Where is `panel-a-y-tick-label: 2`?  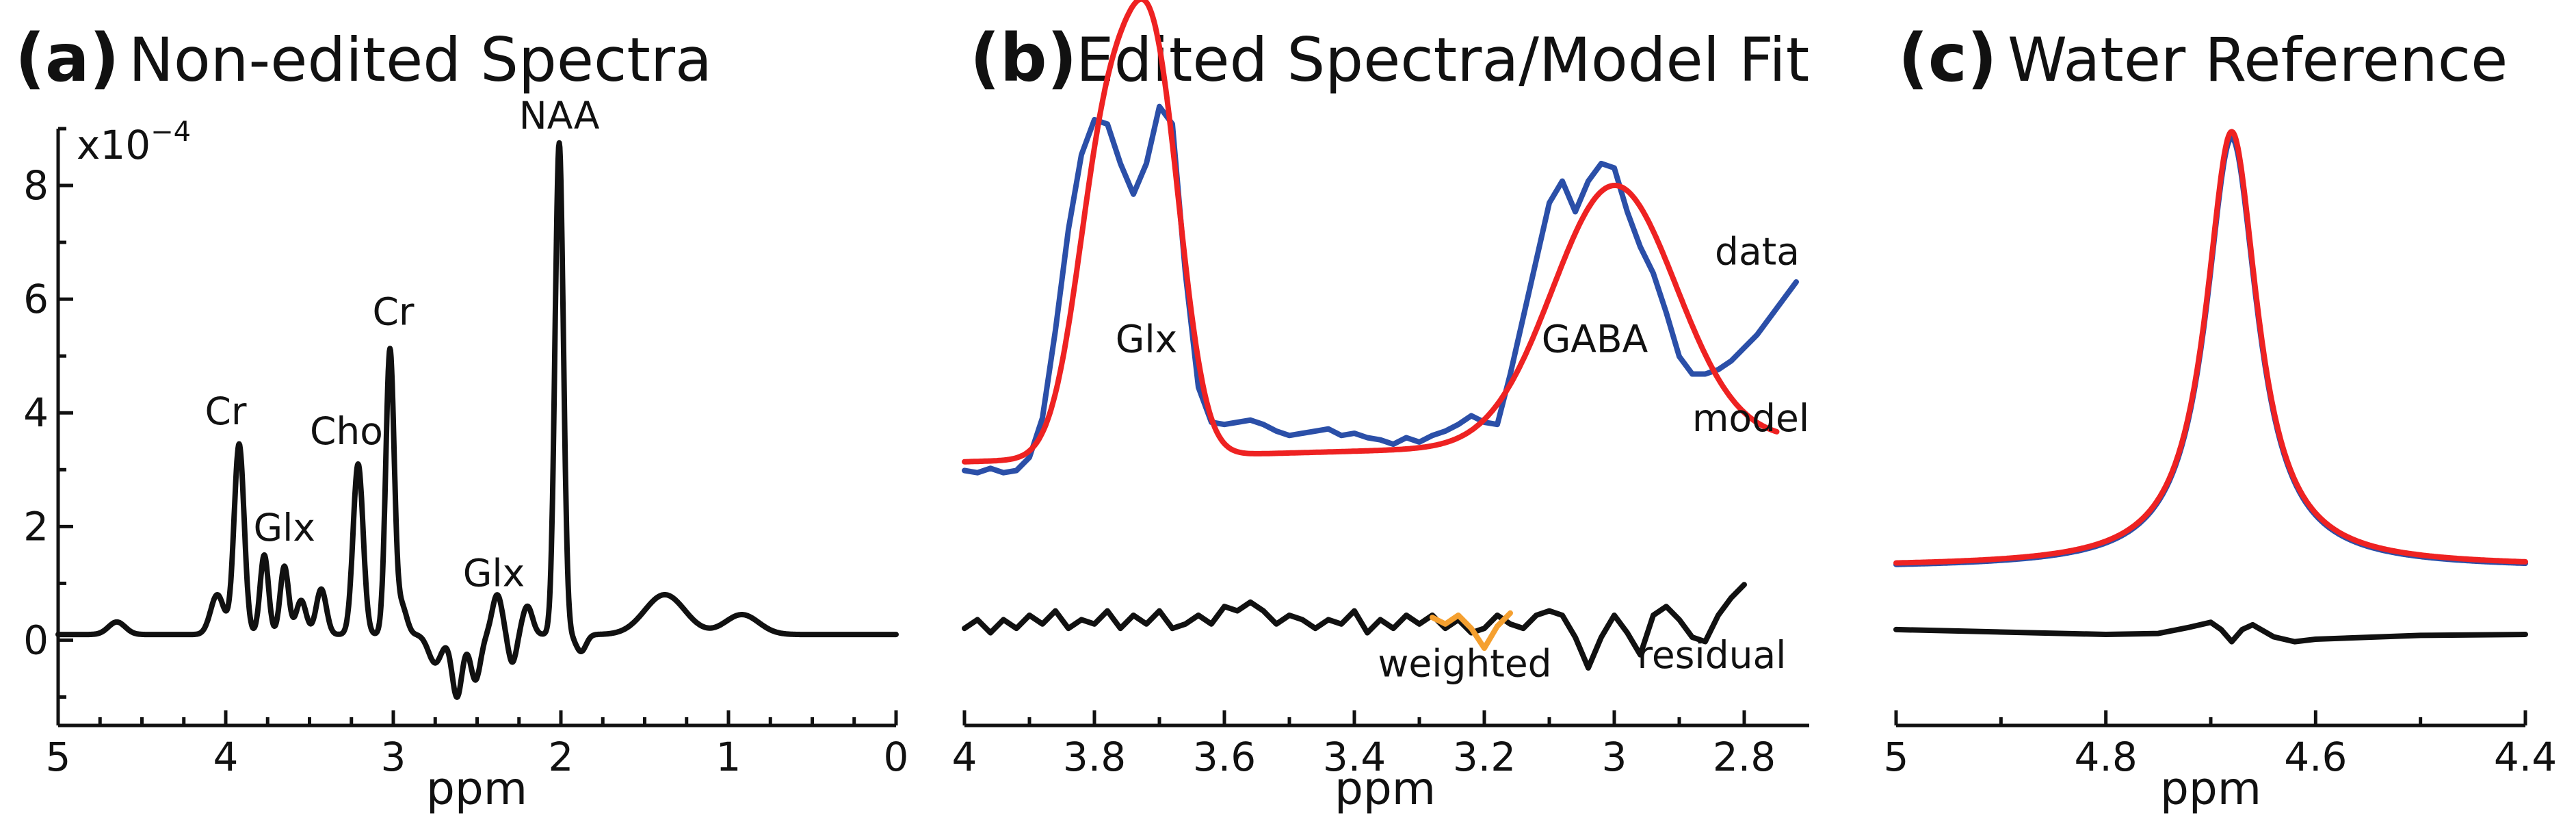 panel-a-y-tick-label: 2 is located at coordinates (36, 526).